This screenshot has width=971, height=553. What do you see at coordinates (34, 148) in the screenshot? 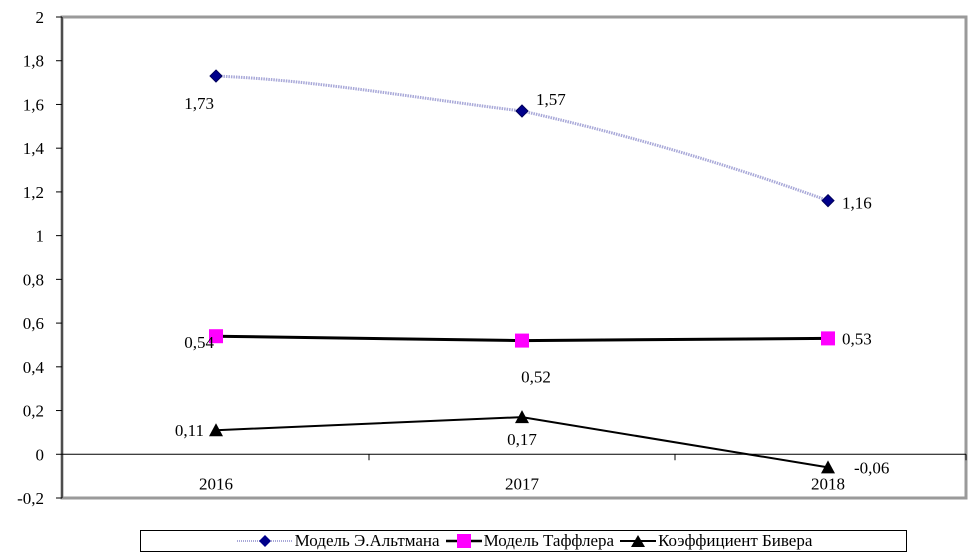
I see `y-tick-label: 1,4` at bounding box center [34, 148].